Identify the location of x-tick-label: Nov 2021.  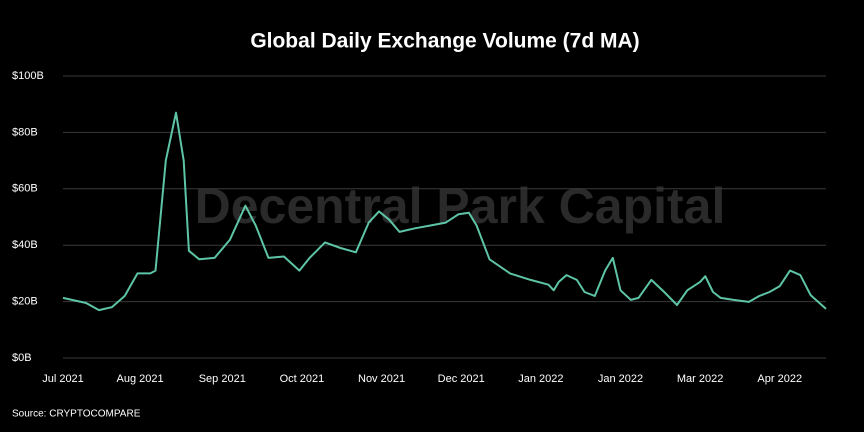
(381, 379).